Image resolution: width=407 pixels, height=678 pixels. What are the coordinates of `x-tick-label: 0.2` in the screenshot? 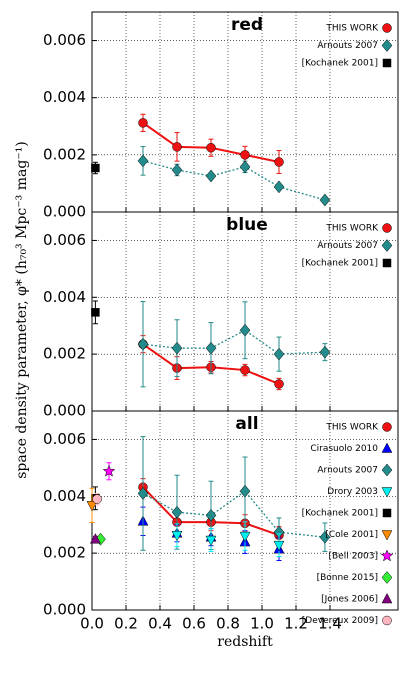 It's located at (126, 624).